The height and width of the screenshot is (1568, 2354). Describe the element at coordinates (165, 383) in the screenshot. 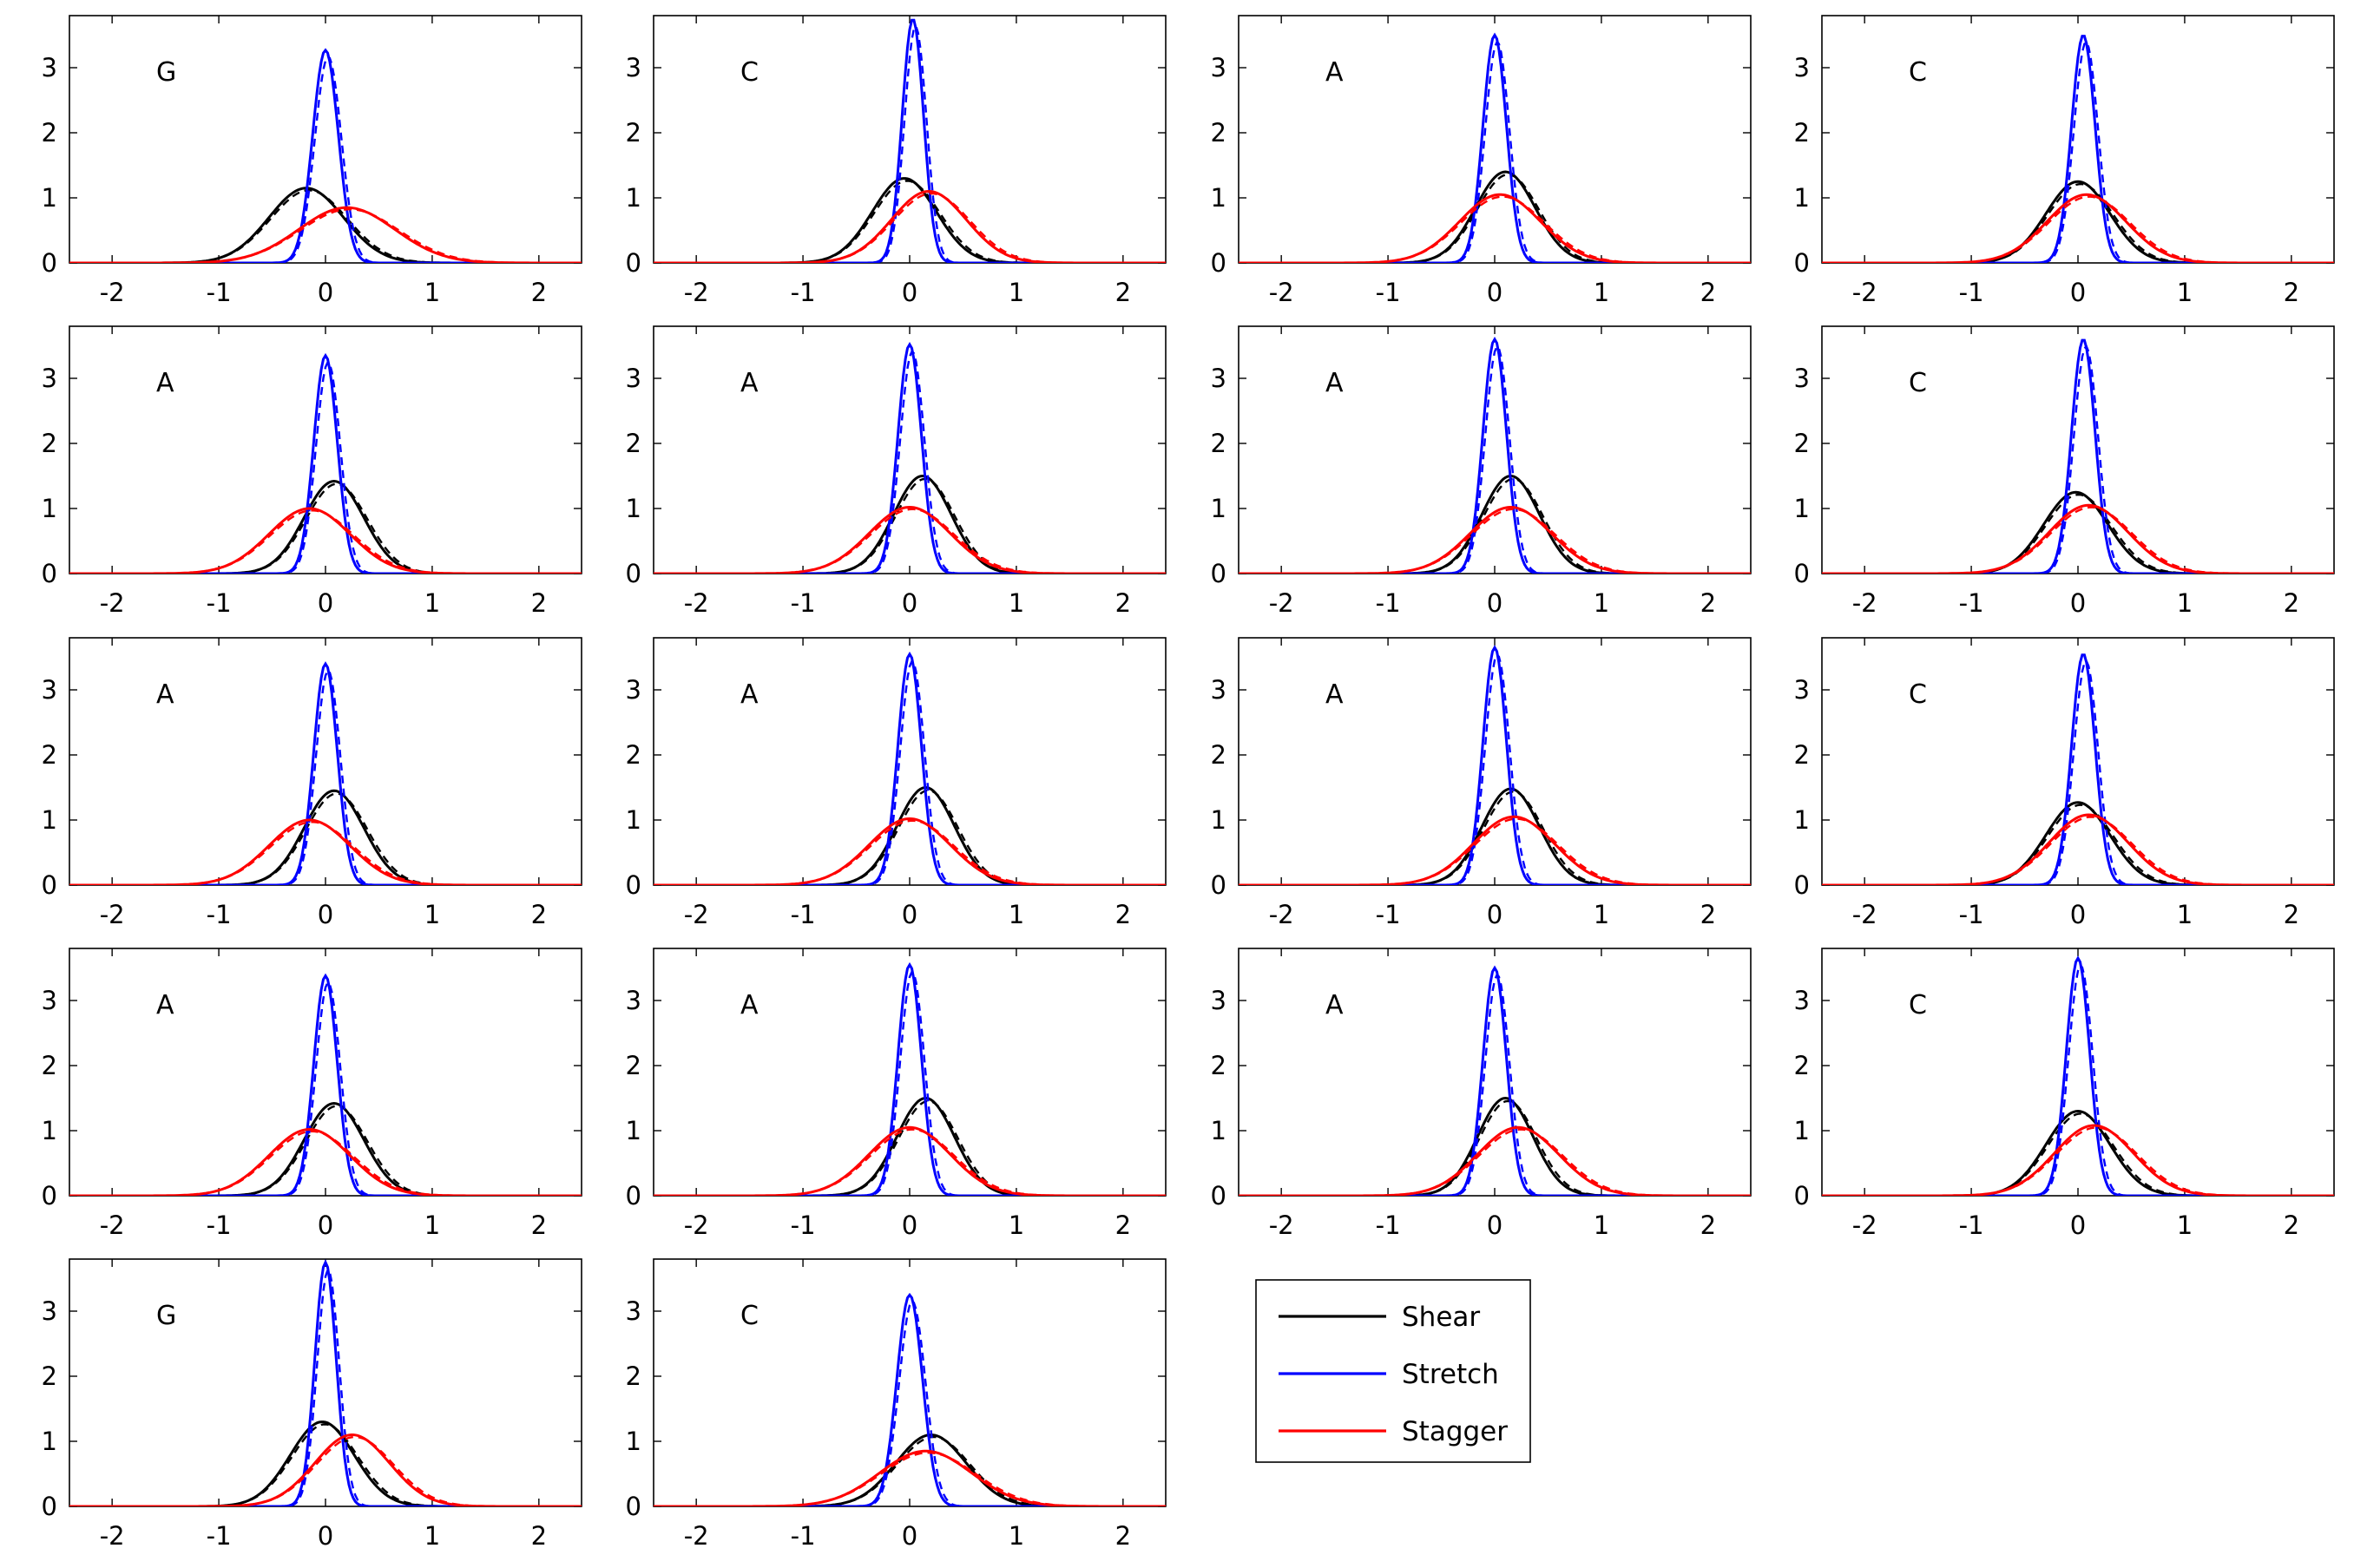

I see `base-label: A` at that location.